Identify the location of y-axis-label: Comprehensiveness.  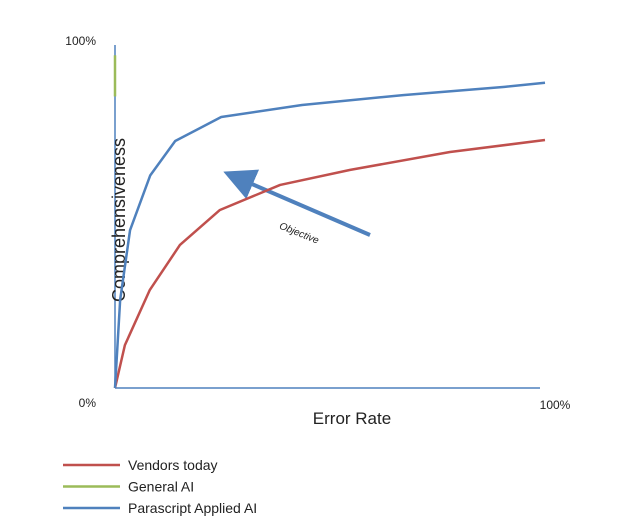
(119, 220).